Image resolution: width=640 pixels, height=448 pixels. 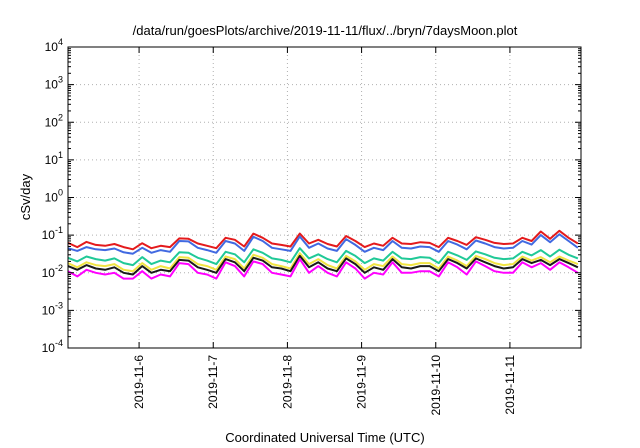 What do you see at coordinates (324, 437) in the screenshot?
I see `x-axis-label: Coordinated Universal Time (UTC)` at bounding box center [324, 437].